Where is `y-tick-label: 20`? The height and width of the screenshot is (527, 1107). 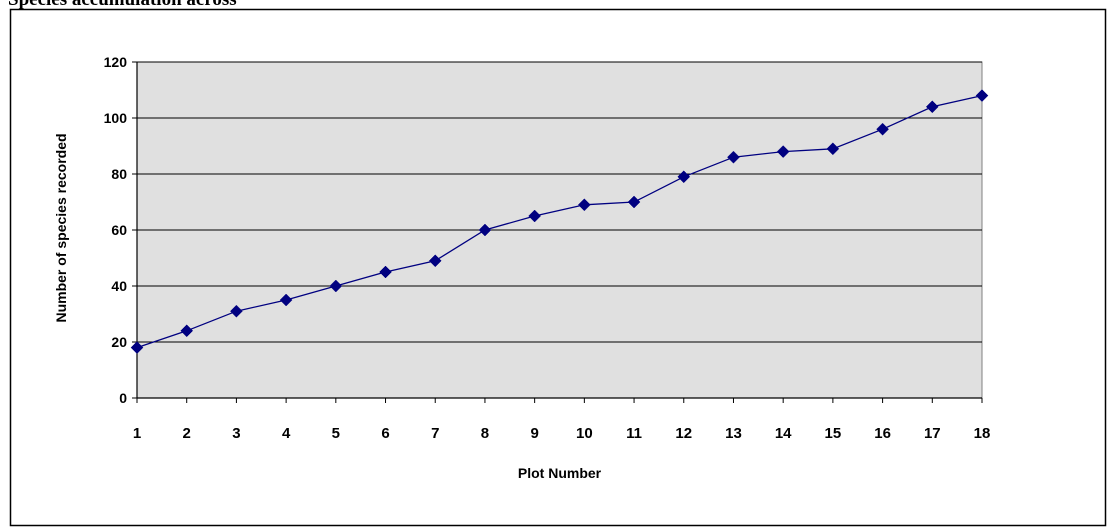 y-tick-label: 20 is located at coordinates (119, 342).